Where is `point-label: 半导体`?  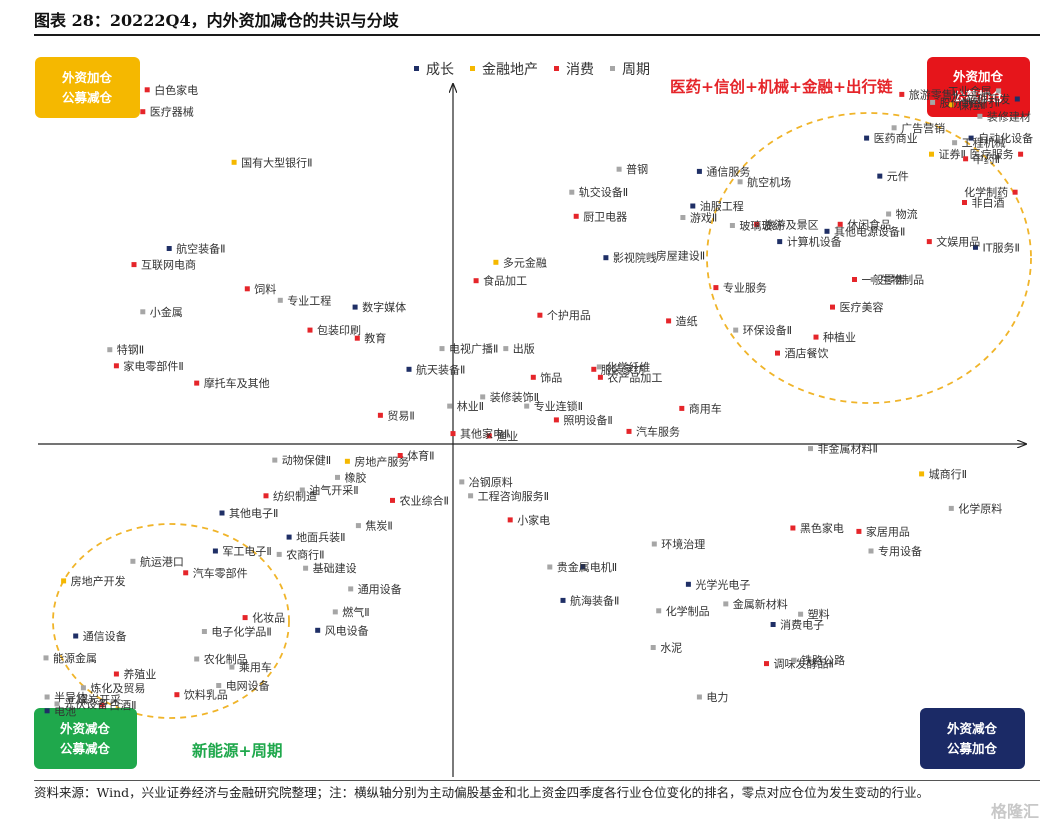
point-label: 半导体 is located at coordinates (70, 697).